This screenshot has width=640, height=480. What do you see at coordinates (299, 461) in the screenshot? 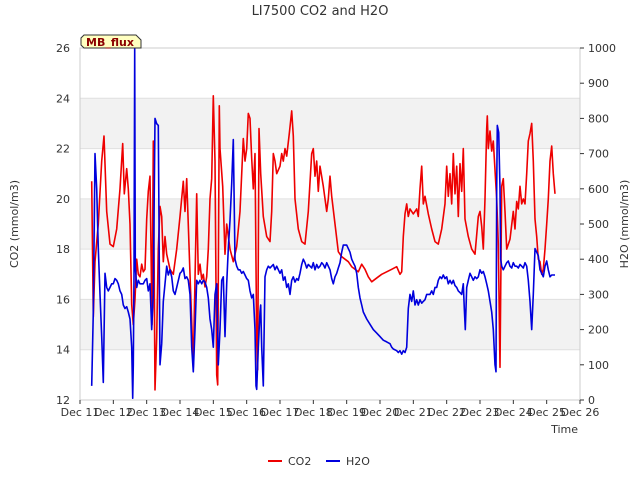
I see `legend-co2-label: CO2` at bounding box center [299, 461].